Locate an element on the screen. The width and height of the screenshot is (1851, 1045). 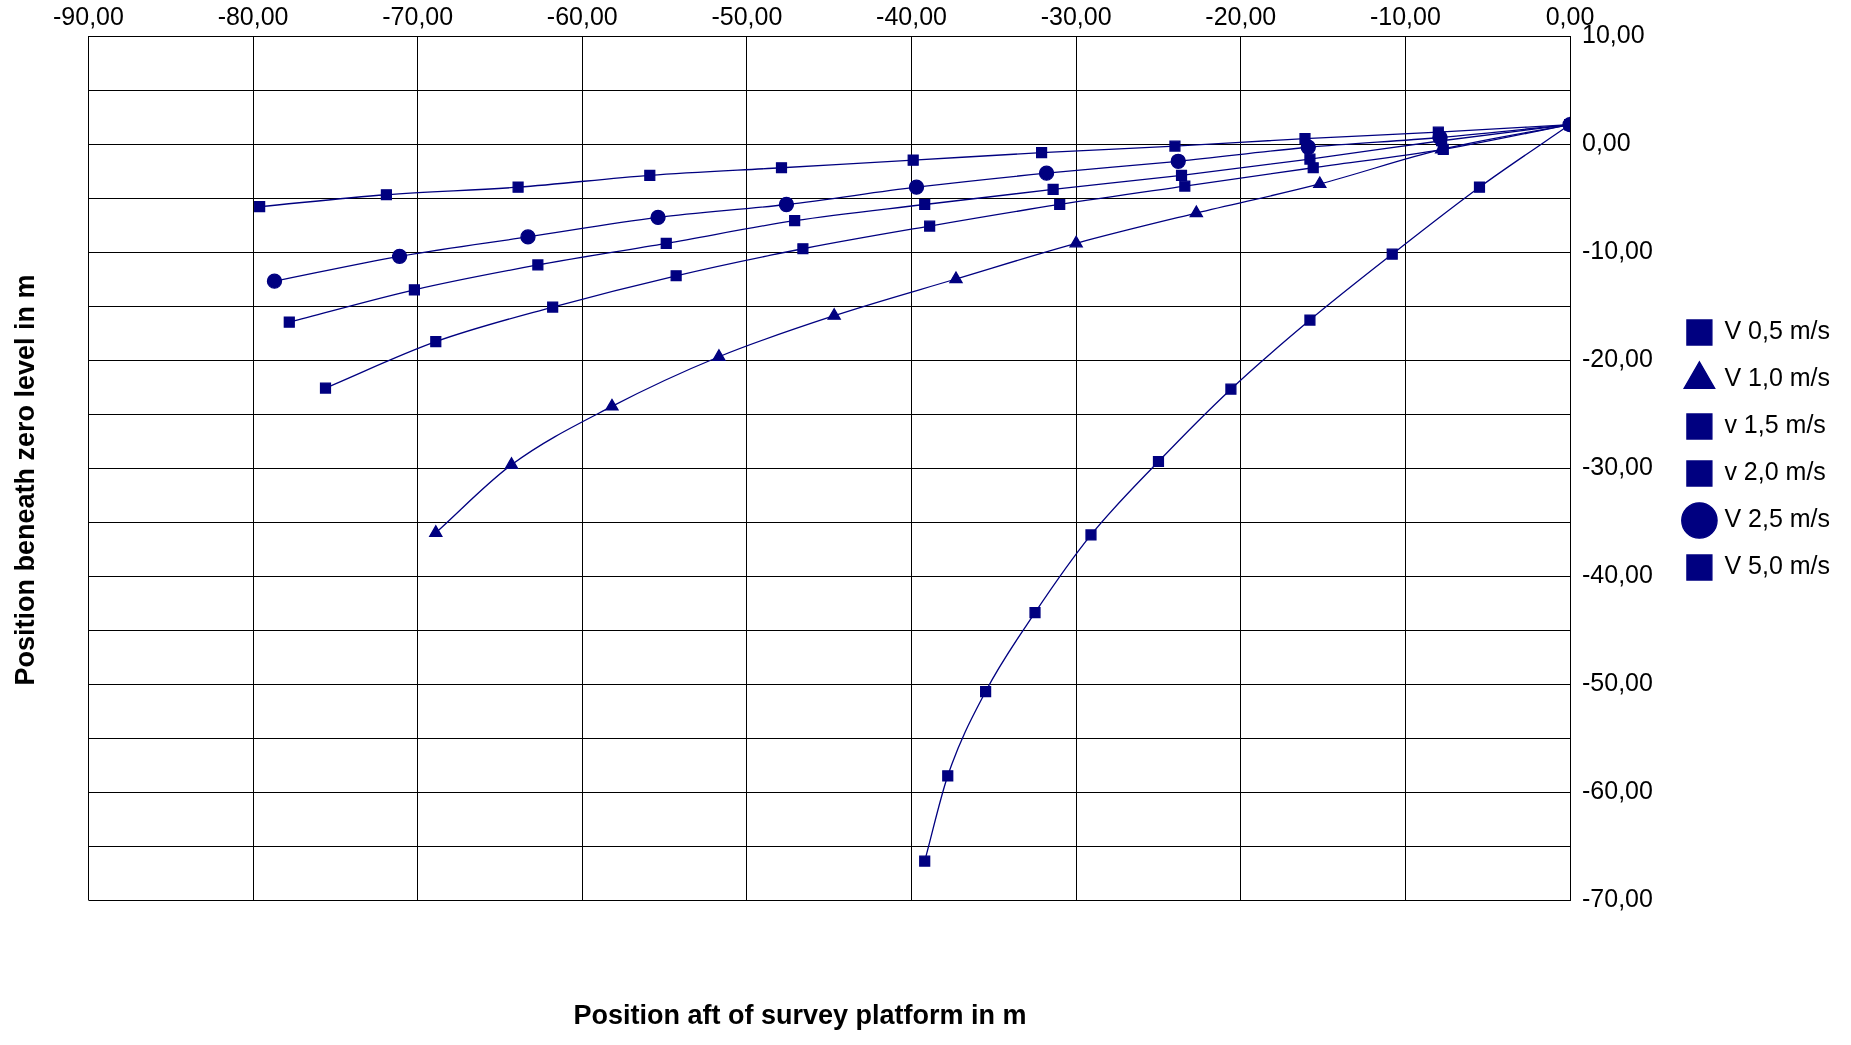
x-axis-title: Position aft of survey platform in m is located at coordinates (800, 1015).